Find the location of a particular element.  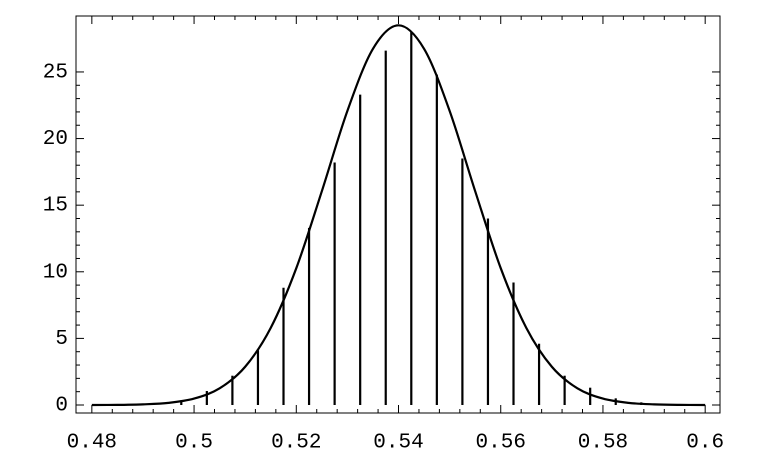

y-tick-label: 10 is located at coordinates (55, 272).